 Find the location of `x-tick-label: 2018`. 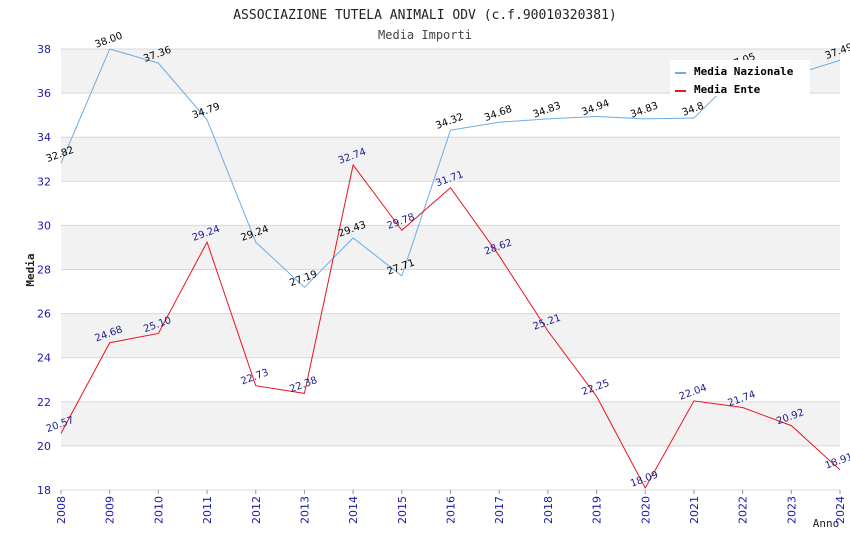

x-tick-label: 2018 is located at coordinates (548, 510).